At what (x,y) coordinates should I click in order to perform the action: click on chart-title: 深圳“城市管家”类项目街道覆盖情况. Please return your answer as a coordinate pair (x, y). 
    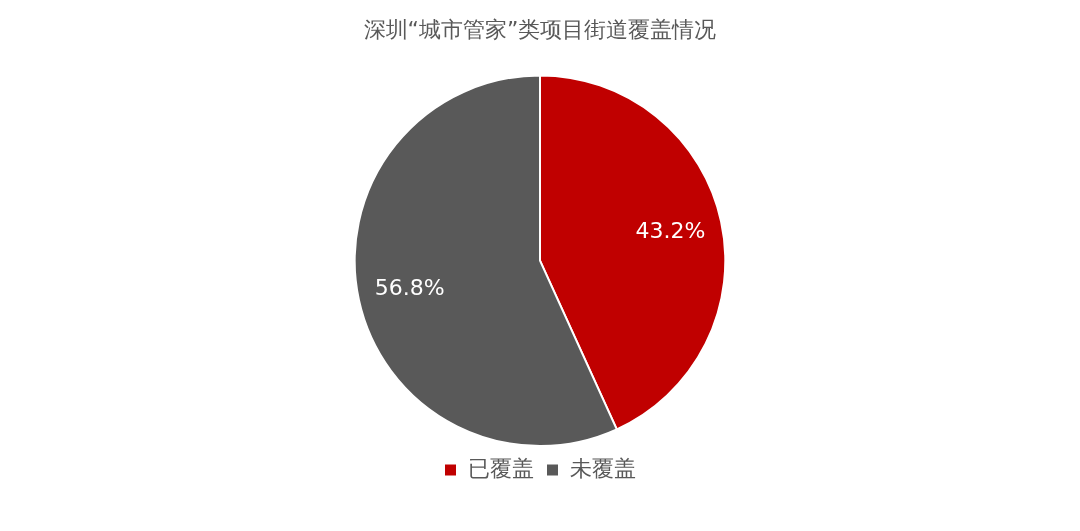
    Looking at the image, I should click on (540, 29).